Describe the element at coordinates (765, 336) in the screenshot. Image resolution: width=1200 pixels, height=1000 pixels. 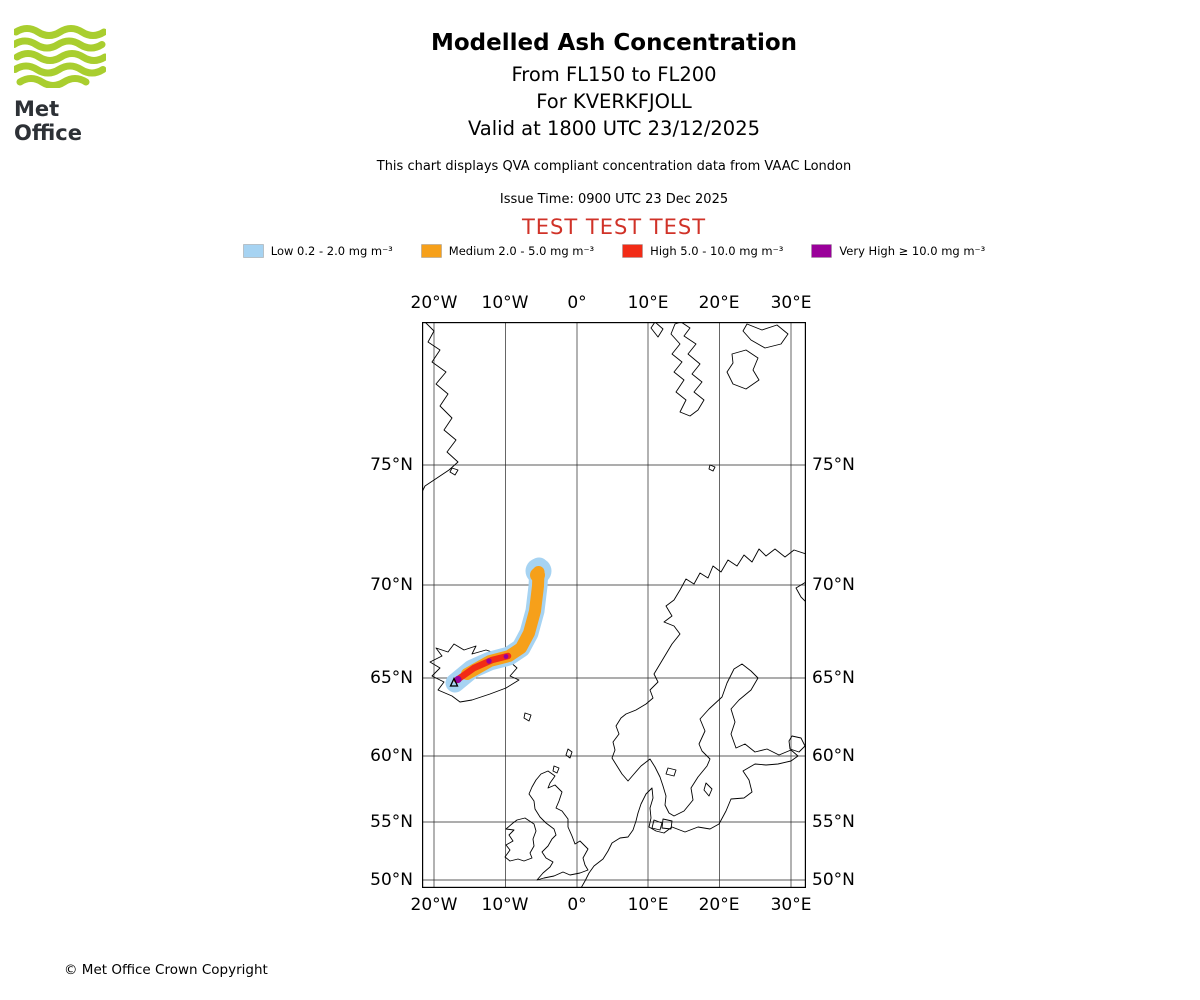
I see `svalbard-nordaustlandet` at that location.